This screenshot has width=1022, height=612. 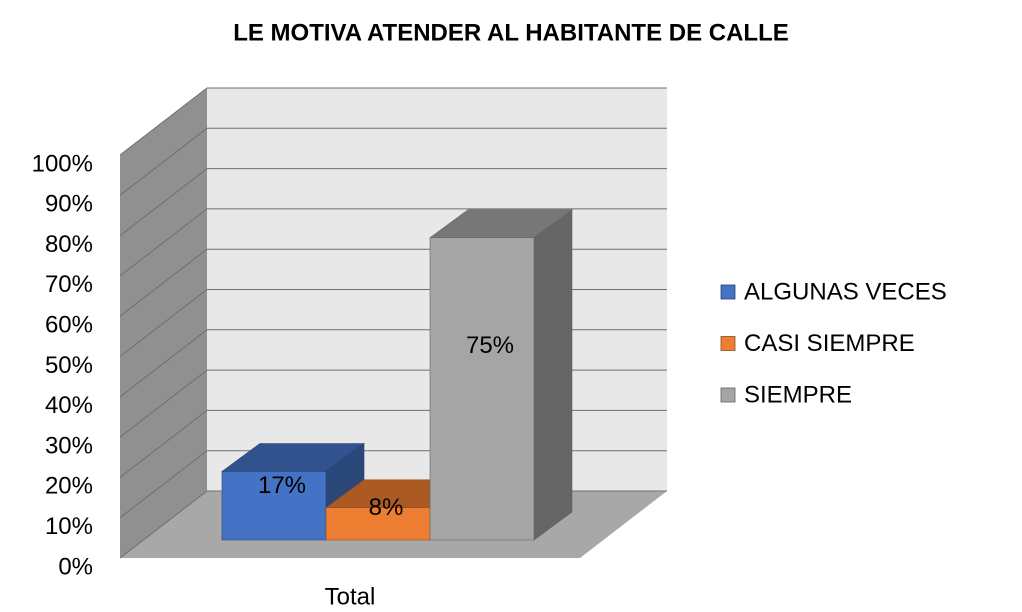 I want to click on bar, so click(x=501, y=375).